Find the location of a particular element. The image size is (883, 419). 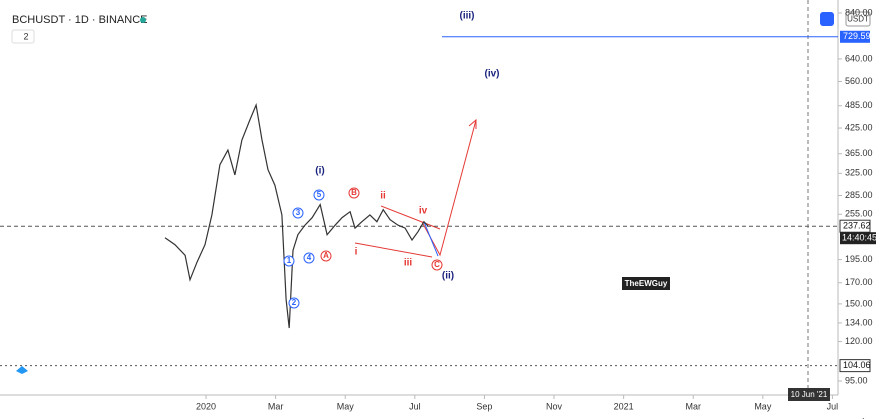

y-tick-label: 325.00 is located at coordinates (859, 173).